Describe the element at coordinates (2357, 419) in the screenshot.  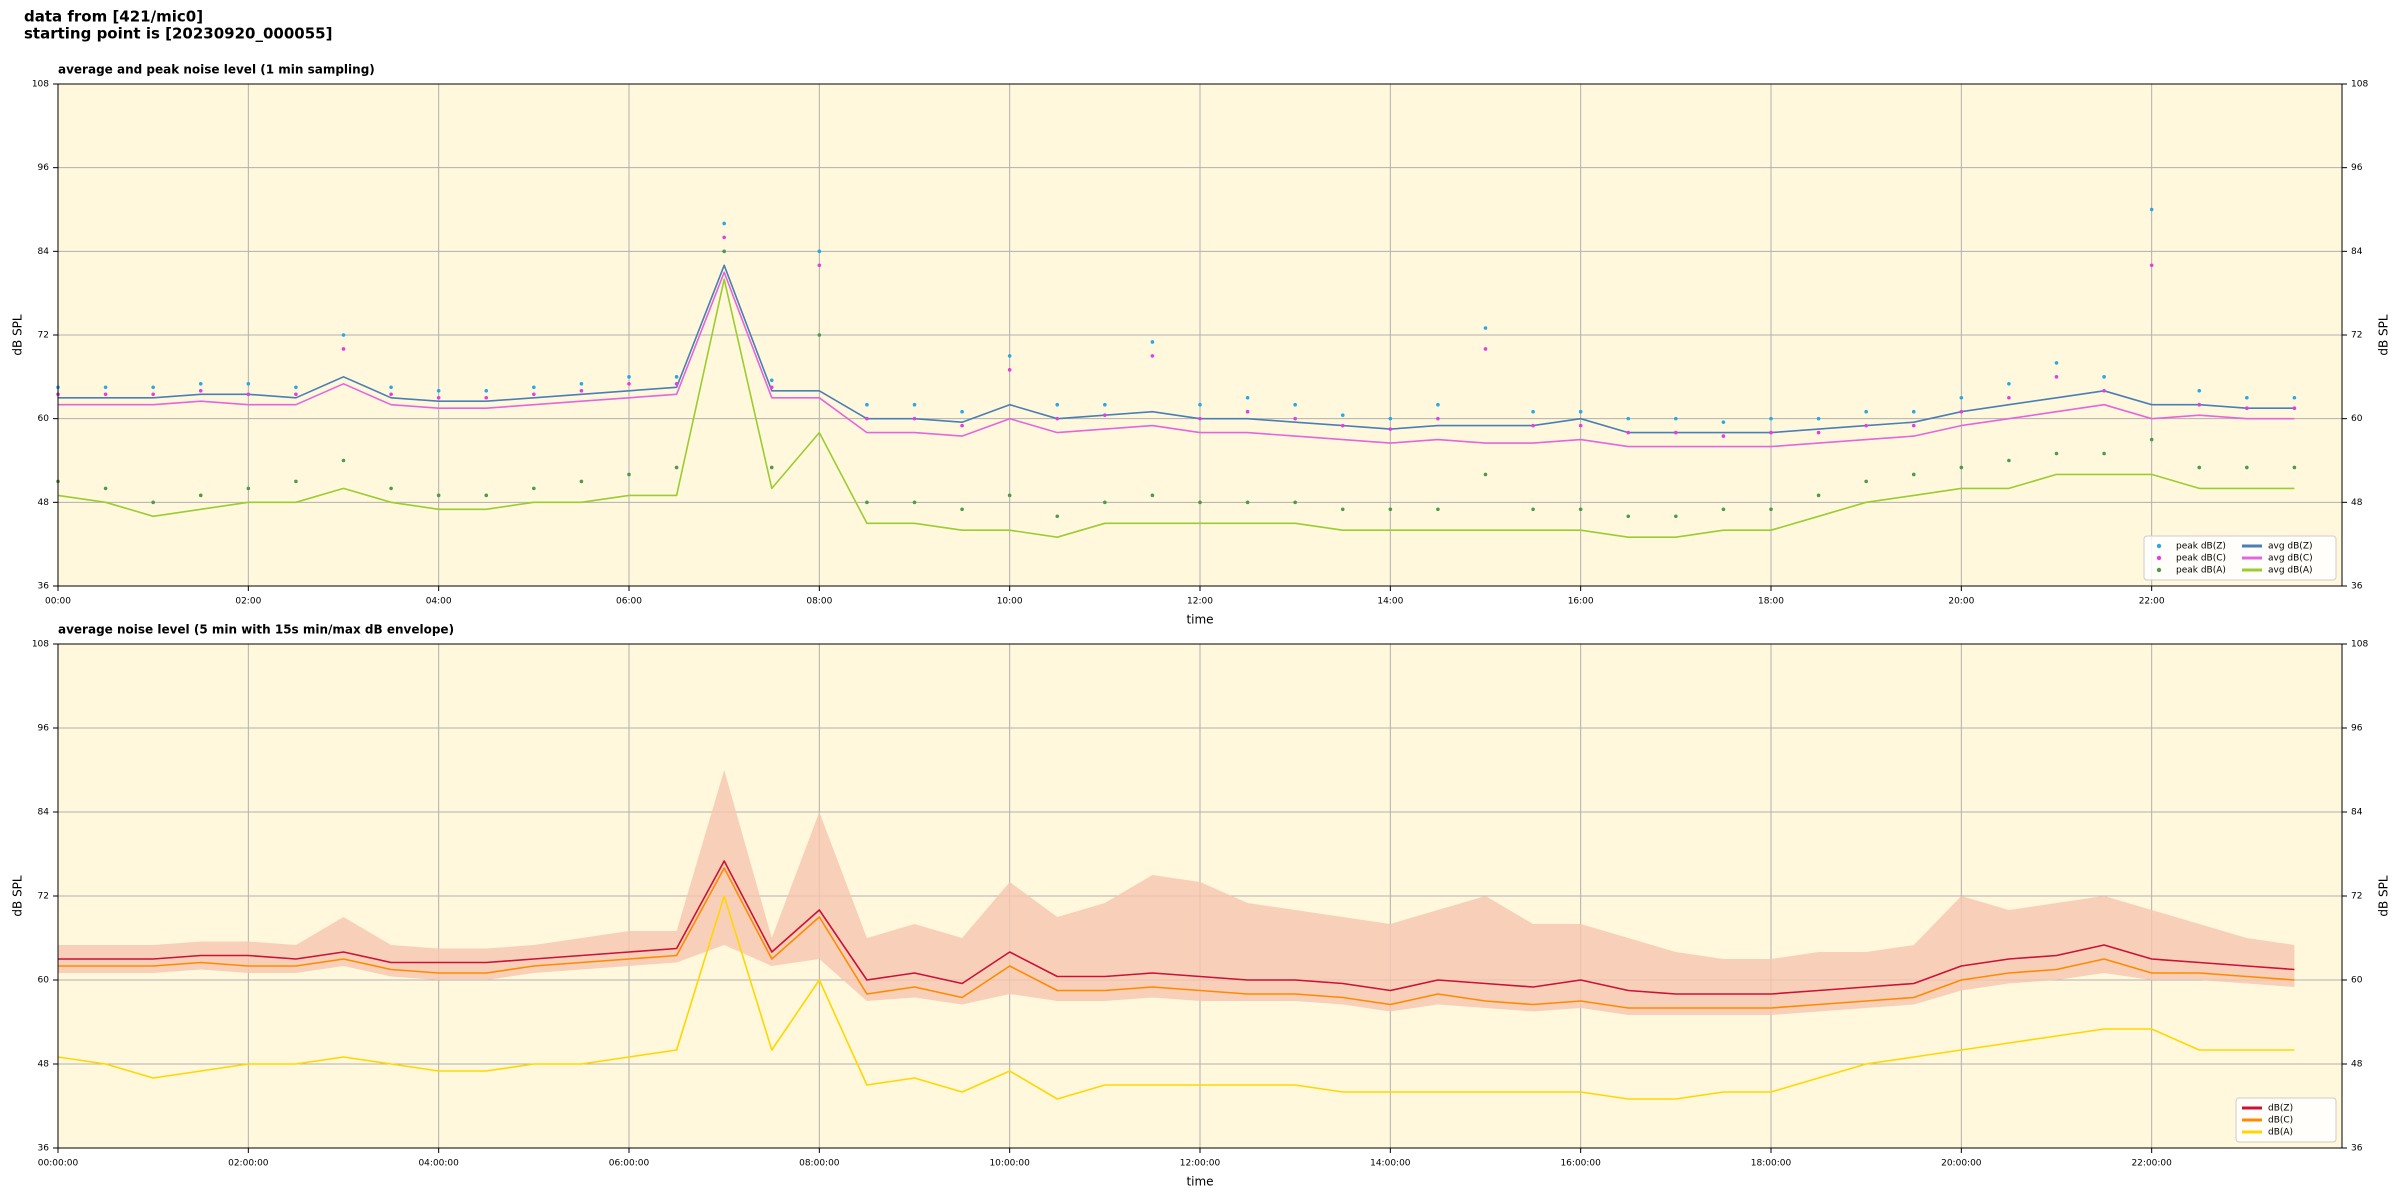
I see `y-tick-label: 60` at that location.